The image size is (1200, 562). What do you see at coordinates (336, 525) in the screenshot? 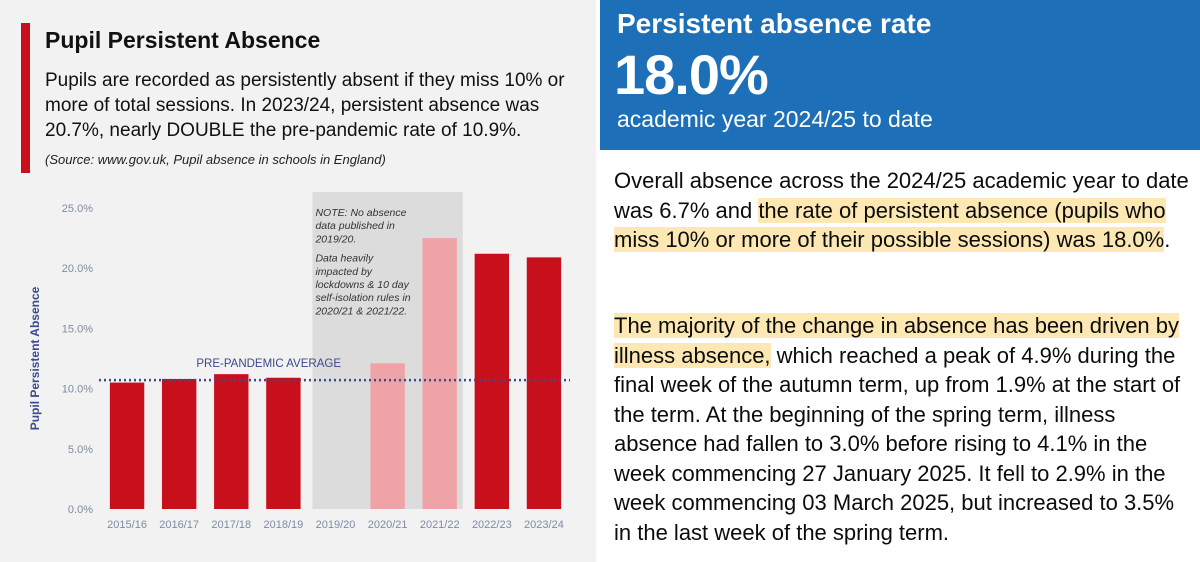
I see `x-tick-label: 2019/20` at bounding box center [336, 525].